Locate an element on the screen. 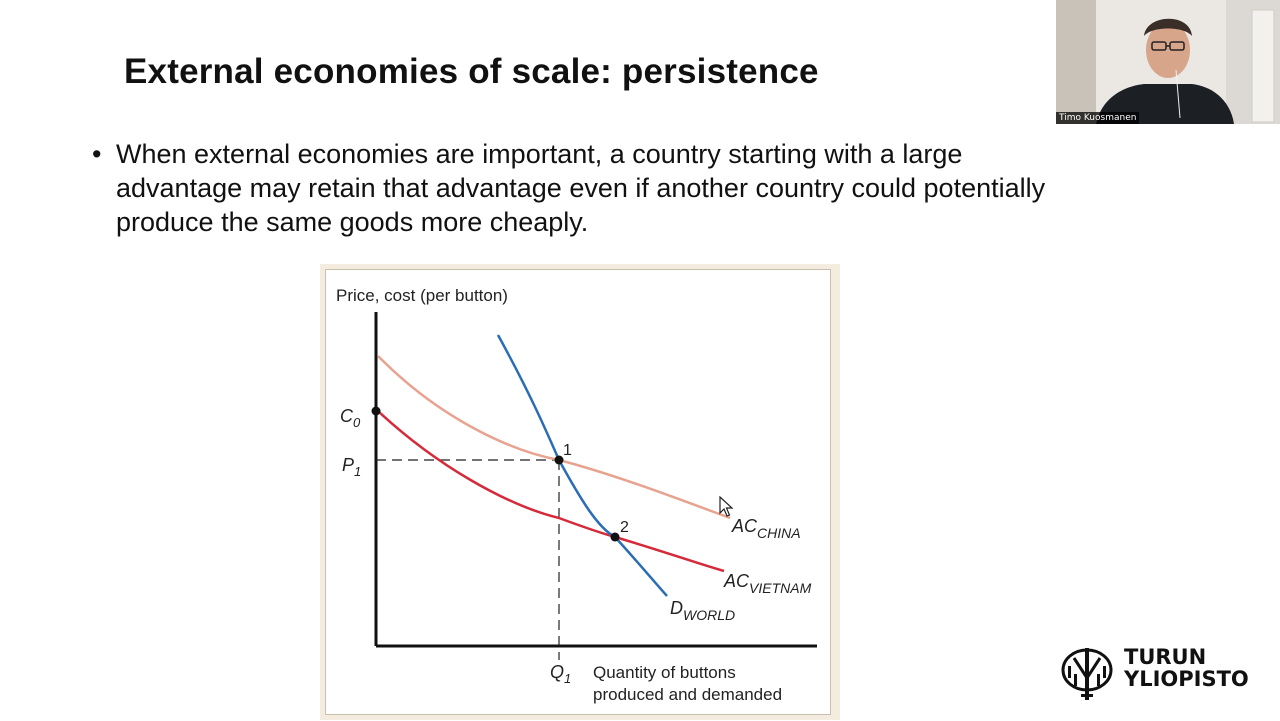  y-axis-label: Price, cost (per button) is located at coordinates (422, 295).